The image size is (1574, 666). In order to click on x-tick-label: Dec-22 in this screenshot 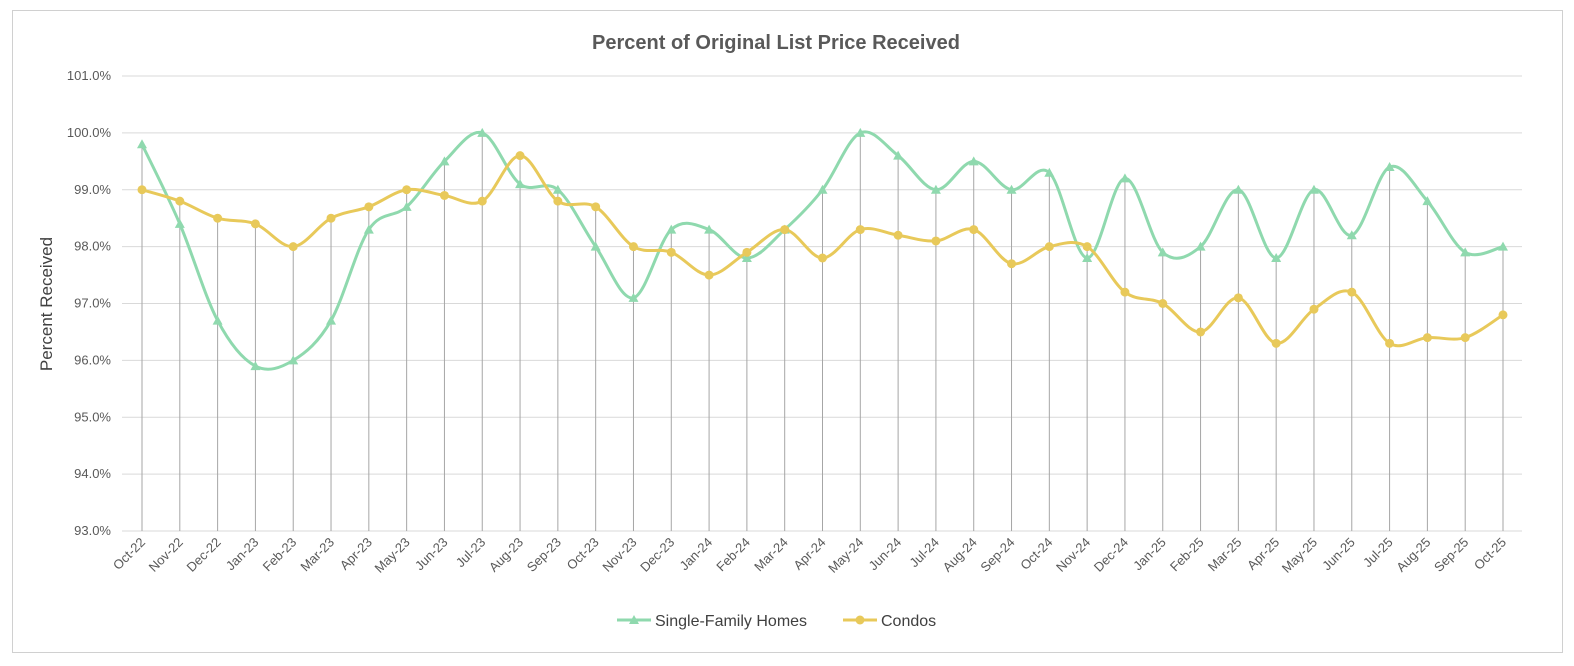, I will do `click(203, 555)`.